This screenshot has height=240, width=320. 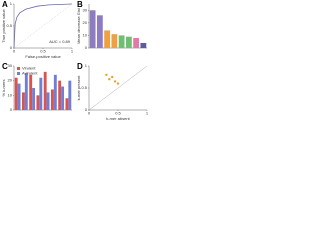 I want to click on legend-label: Avirulent, so click(x=30, y=73).